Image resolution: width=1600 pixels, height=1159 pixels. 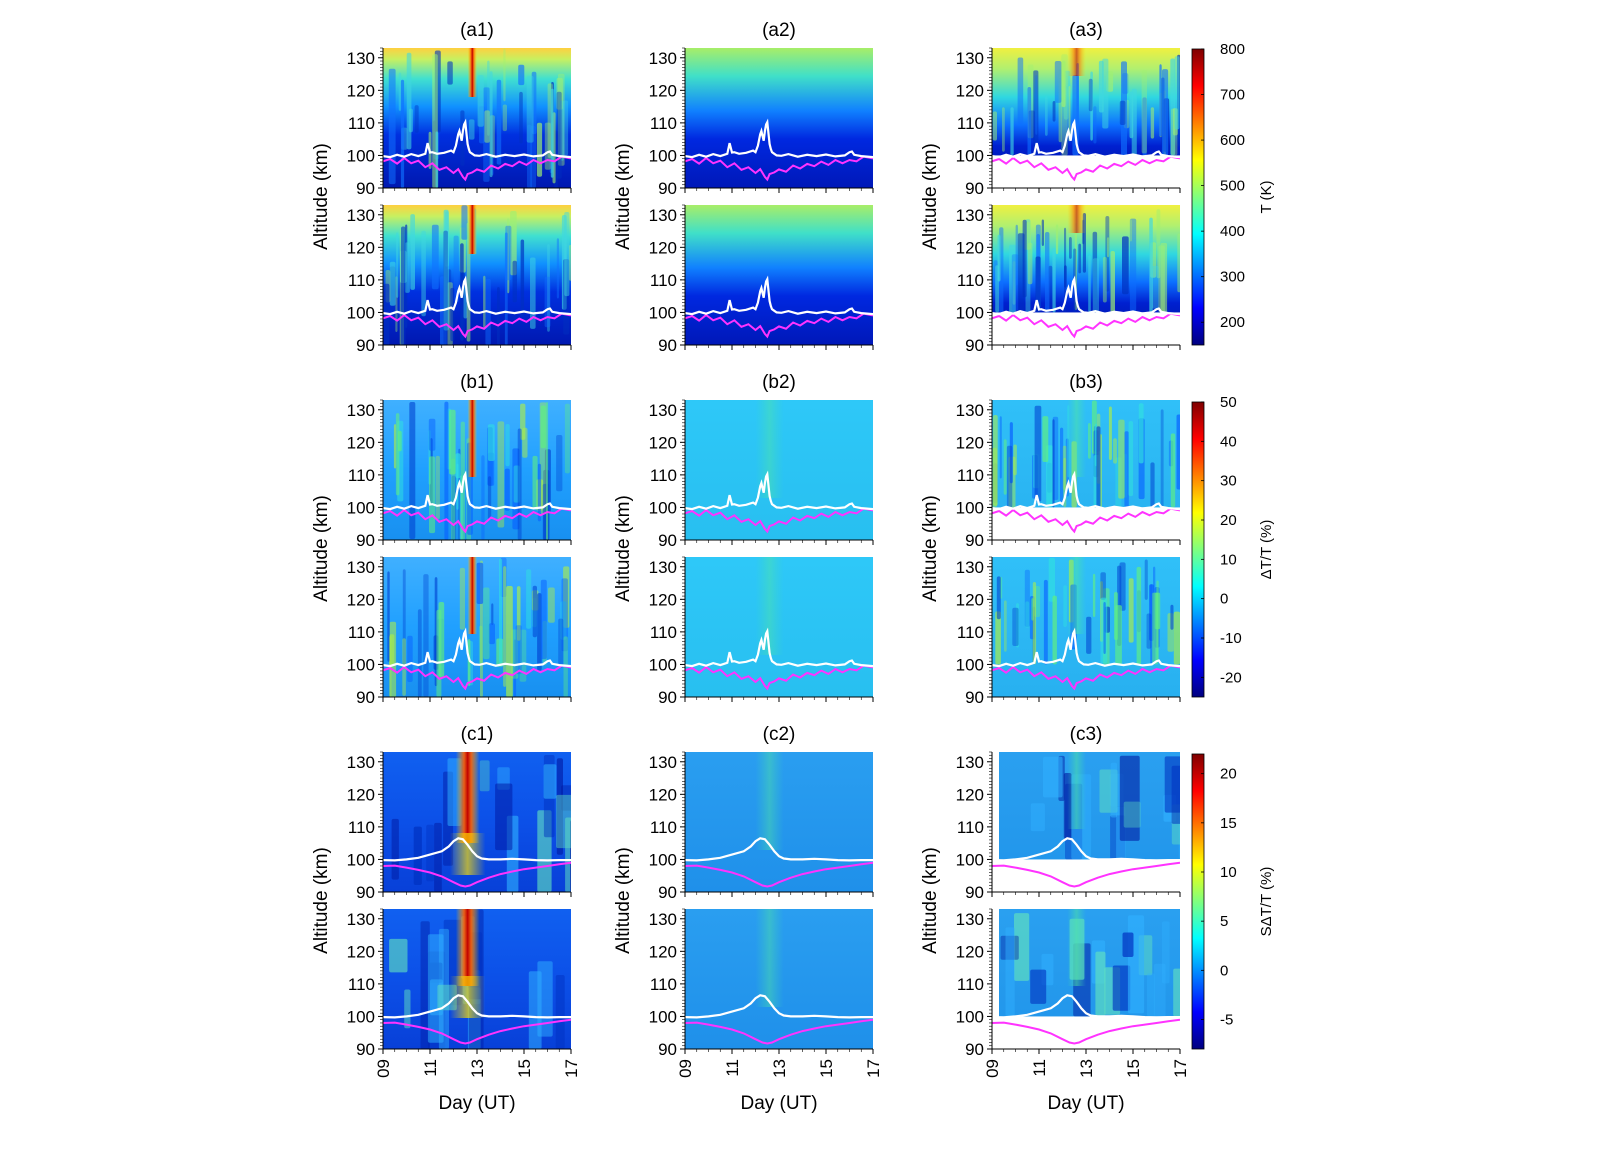 What do you see at coordinates (1198, 549) in the screenshot?
I see `colorbar-scale` at bounding box center [1198, 549].